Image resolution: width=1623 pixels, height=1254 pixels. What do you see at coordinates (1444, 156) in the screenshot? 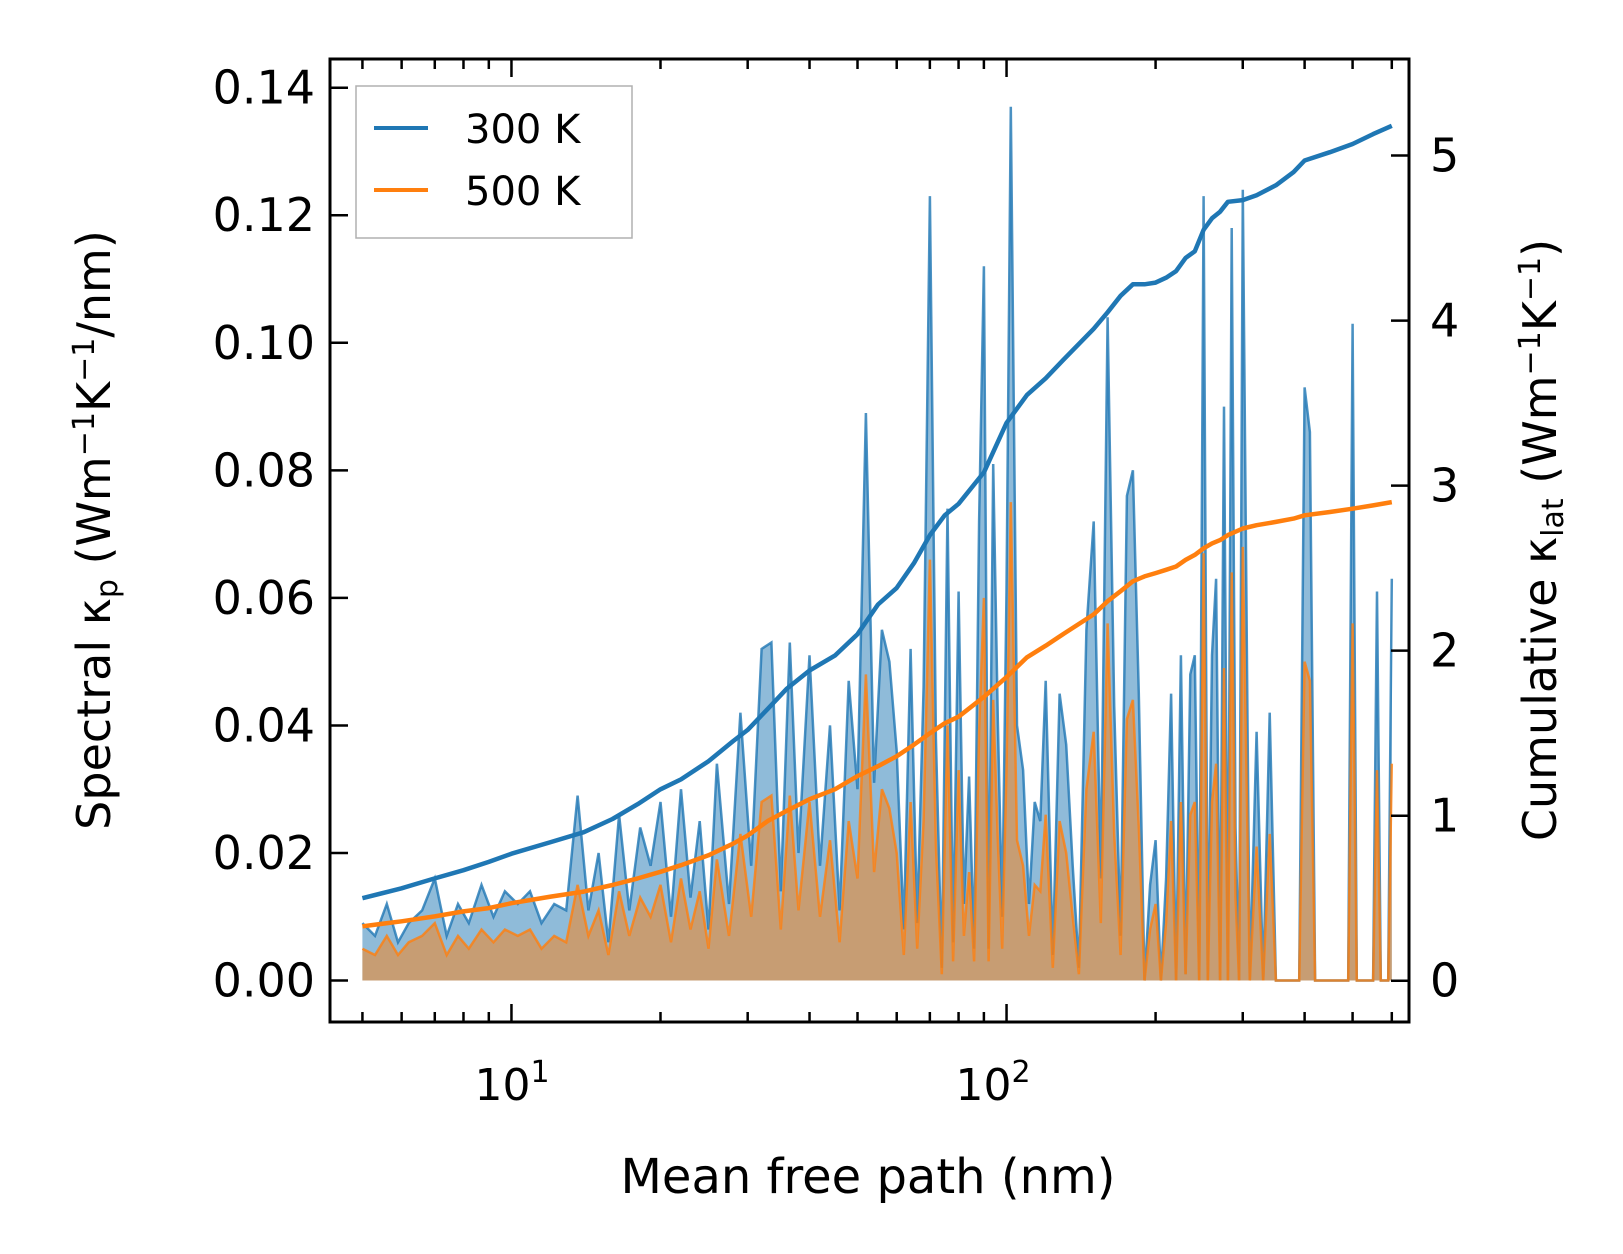
I see `right-y-tick-label: 5` at bounding box center [1444, 156].